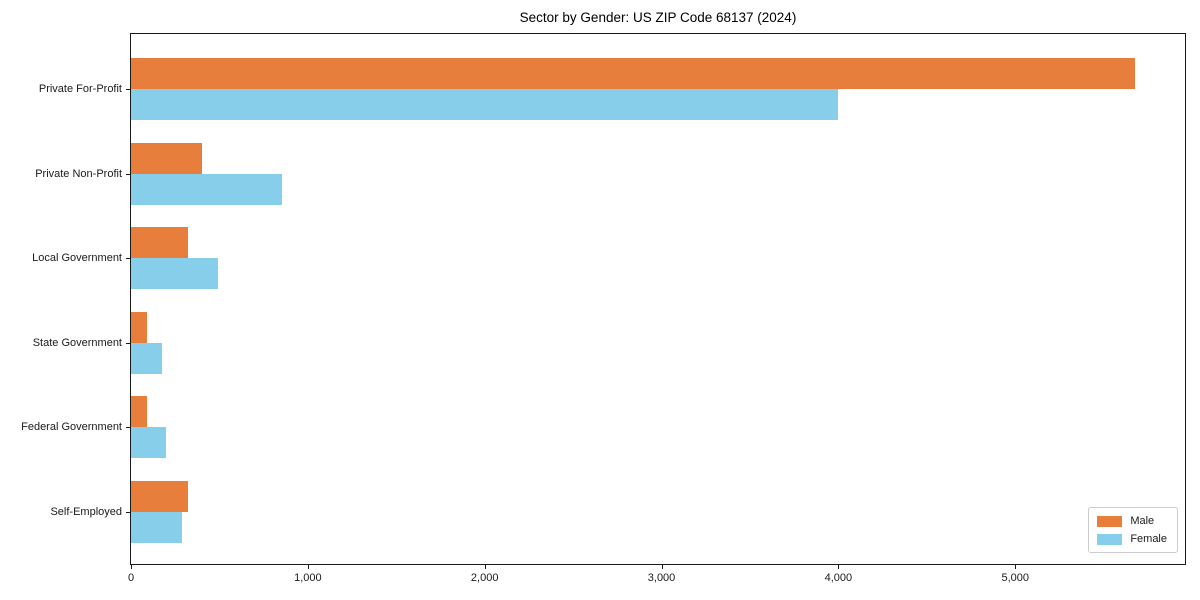 This screenshot has height=600, width=1200. Describe the element at coordinates (166, 158) in the screenshot. I see `bar-male-private-non-profit` at that location.